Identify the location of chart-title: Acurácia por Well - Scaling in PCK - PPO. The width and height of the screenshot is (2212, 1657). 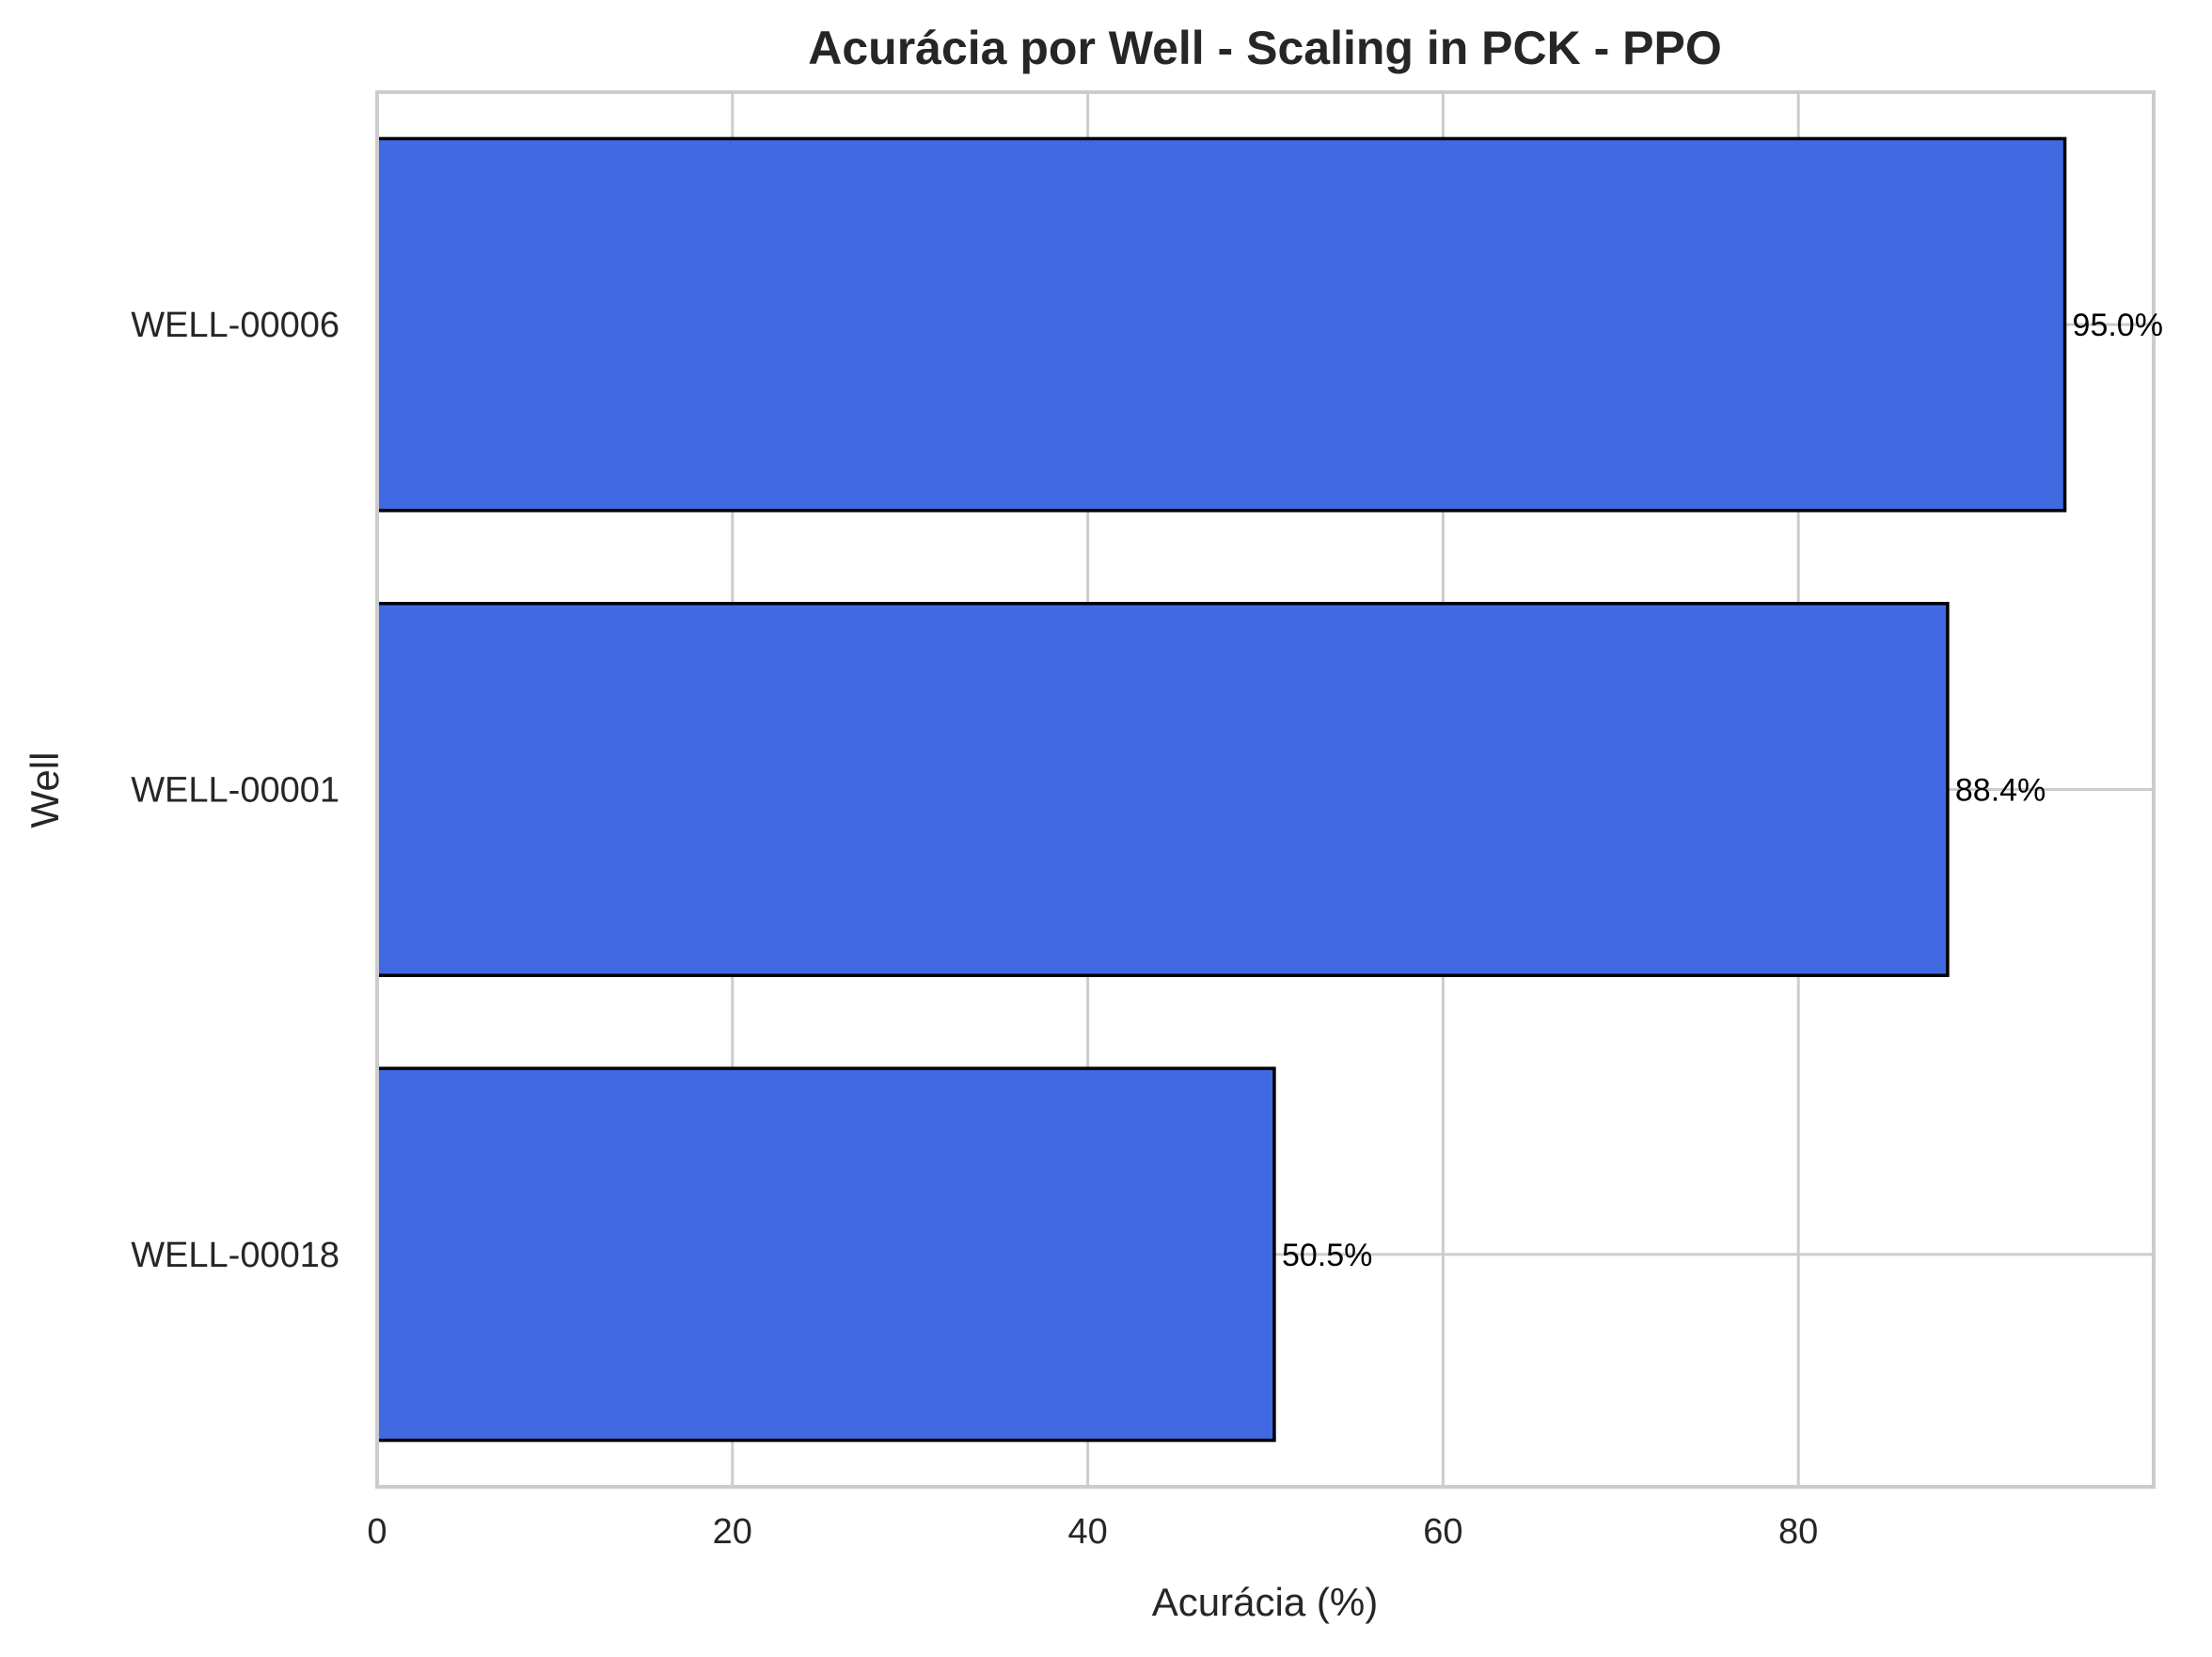
(1265, 48).